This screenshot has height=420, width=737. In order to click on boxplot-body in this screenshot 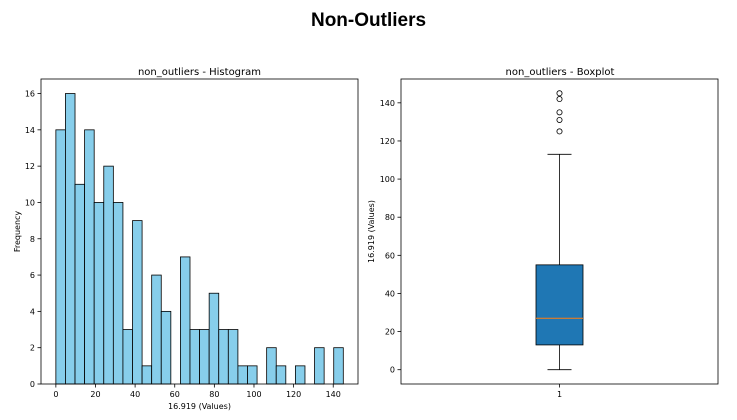, I will do `click(559, 230)`.